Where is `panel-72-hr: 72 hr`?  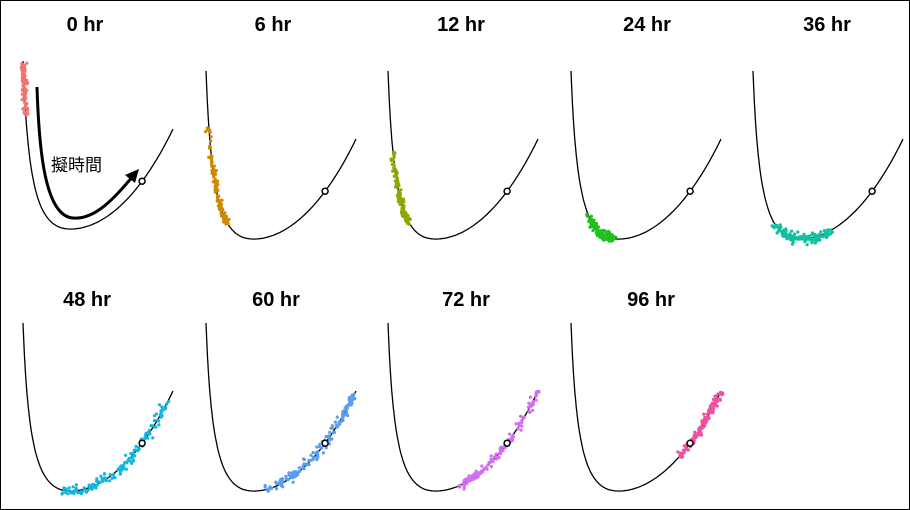 panel-72-hr: 72 hr is located at coordinates (464, 390).